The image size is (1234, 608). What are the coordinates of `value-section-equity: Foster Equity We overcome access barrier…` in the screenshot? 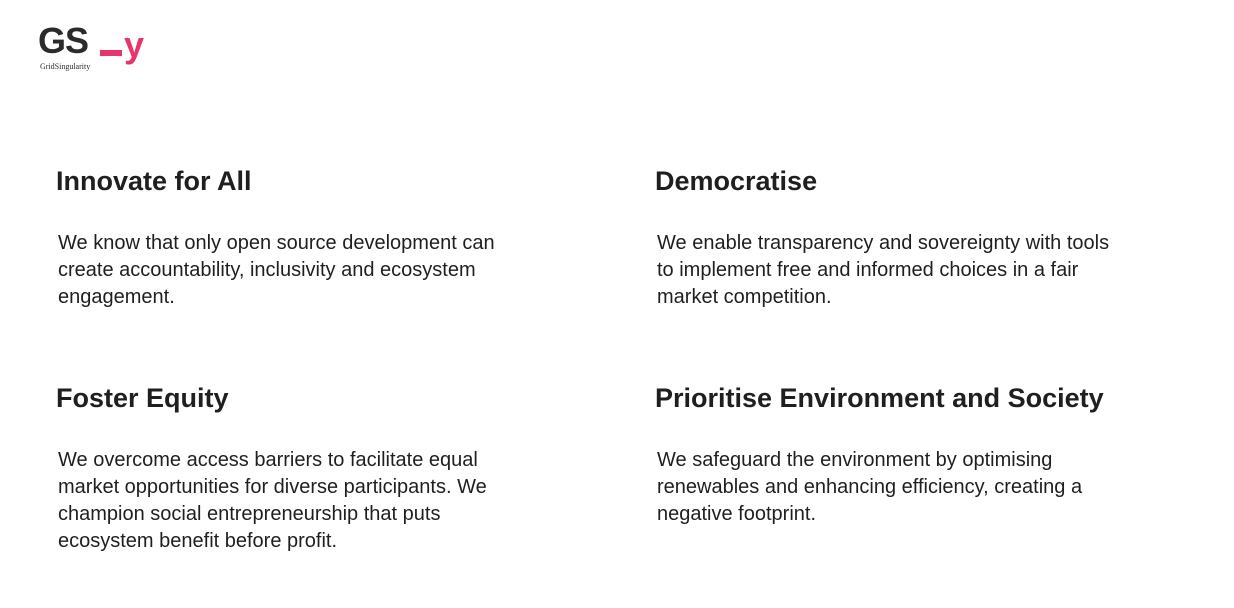 It's located at (306, 468).